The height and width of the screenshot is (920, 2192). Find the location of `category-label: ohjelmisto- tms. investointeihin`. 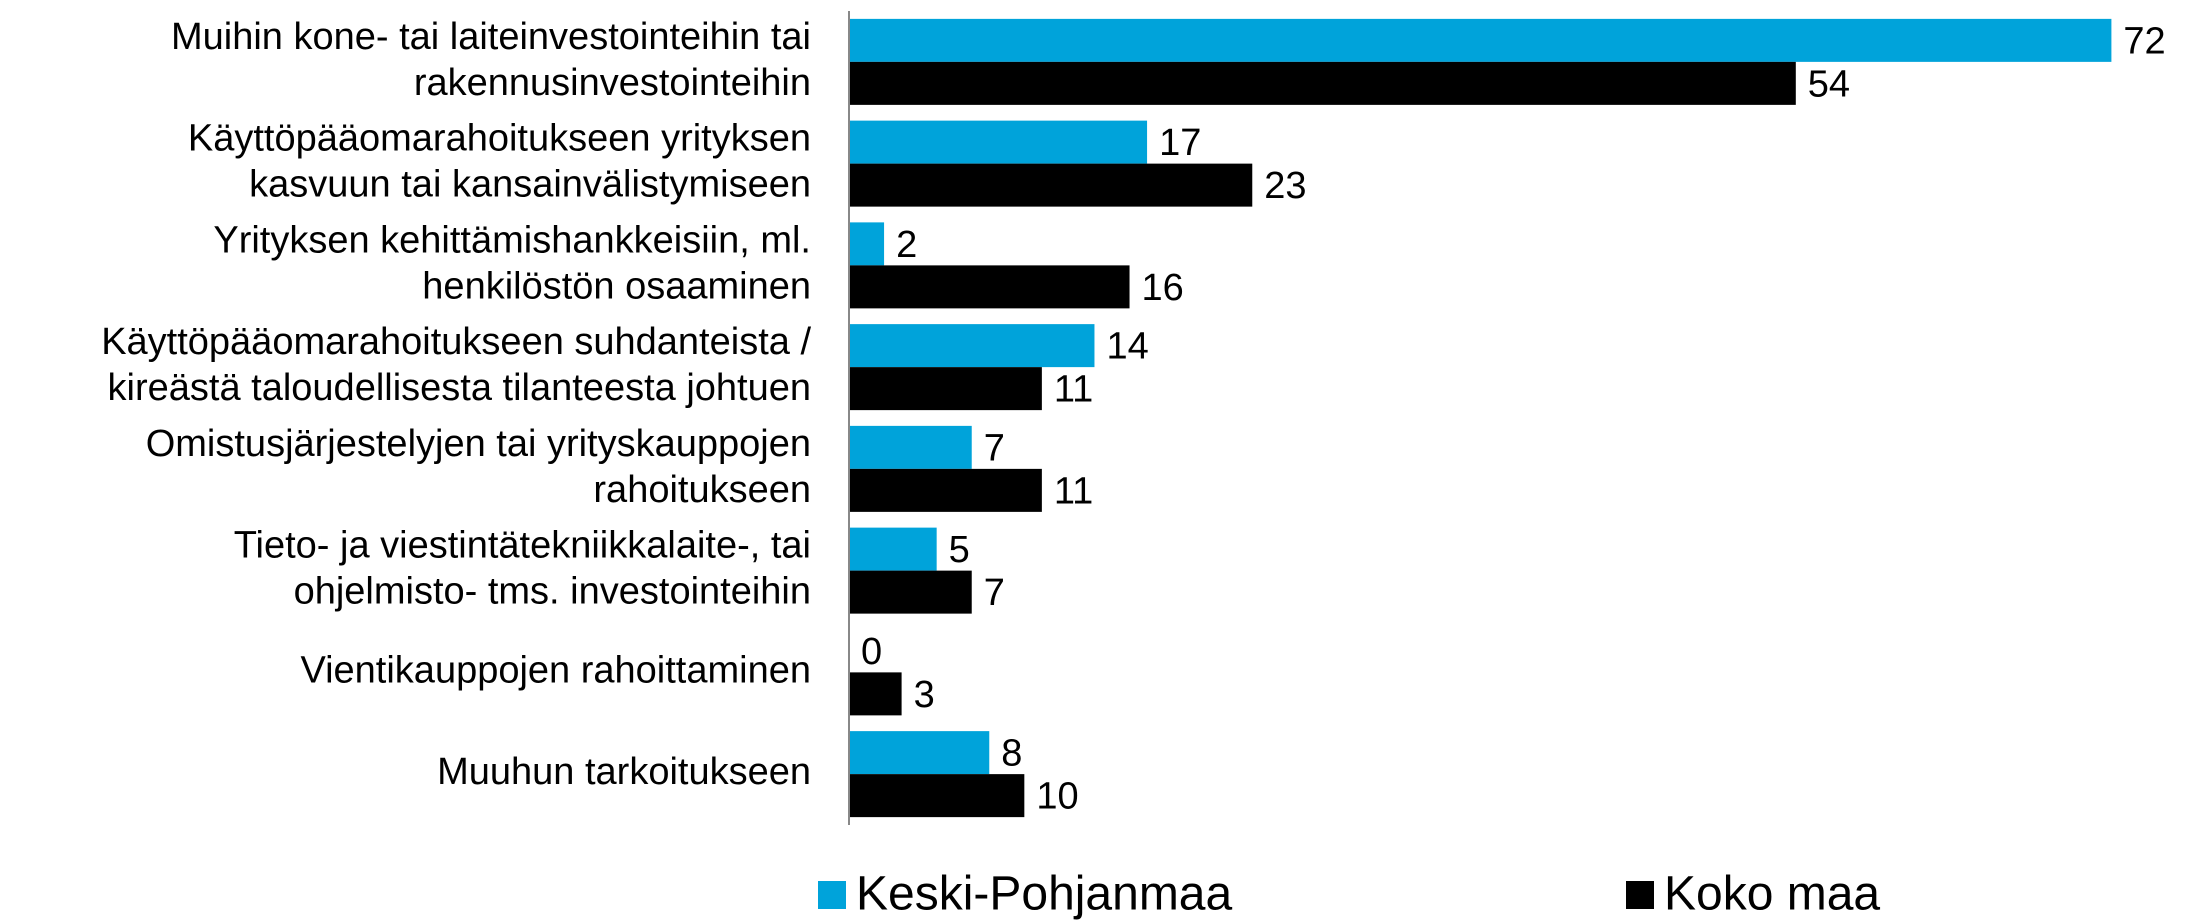

category-label: ohjelmisto- tms. investointeihin is located at coordinates (552, 592).